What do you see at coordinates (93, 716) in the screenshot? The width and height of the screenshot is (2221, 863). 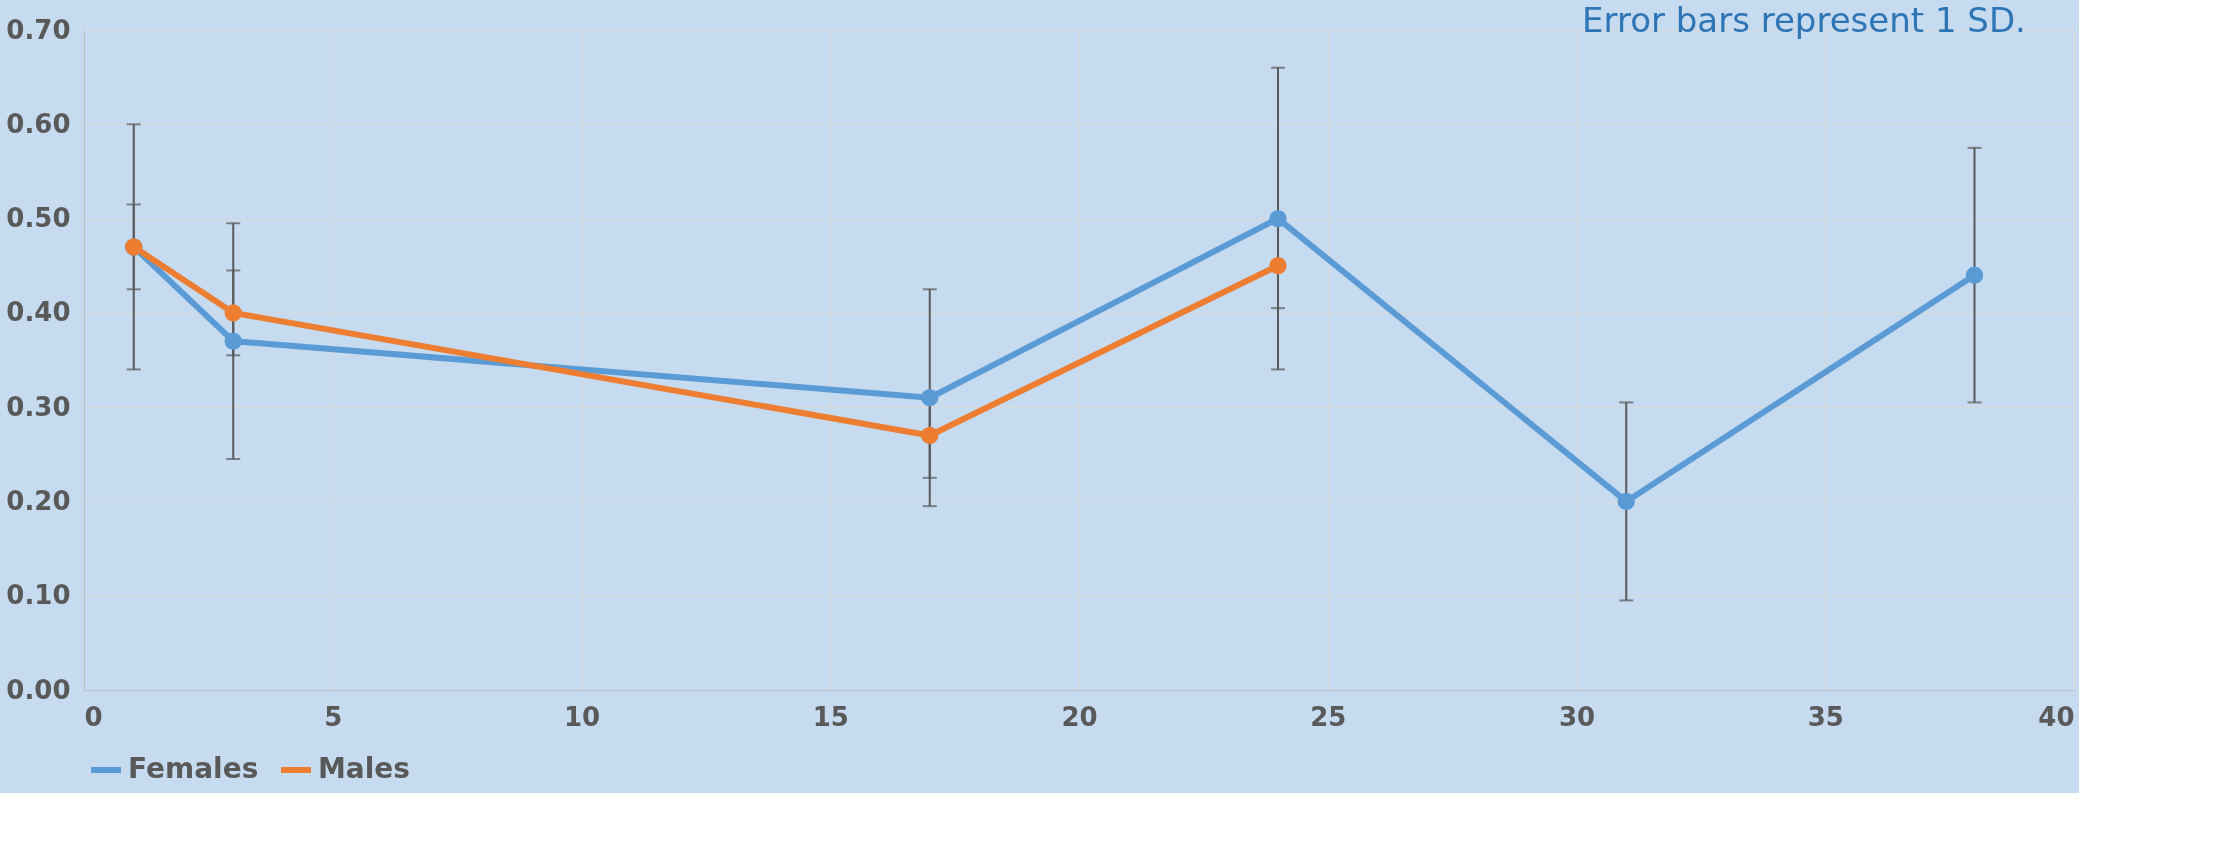 I see `x-tick-label: 0` at bounding box center [93, 716].